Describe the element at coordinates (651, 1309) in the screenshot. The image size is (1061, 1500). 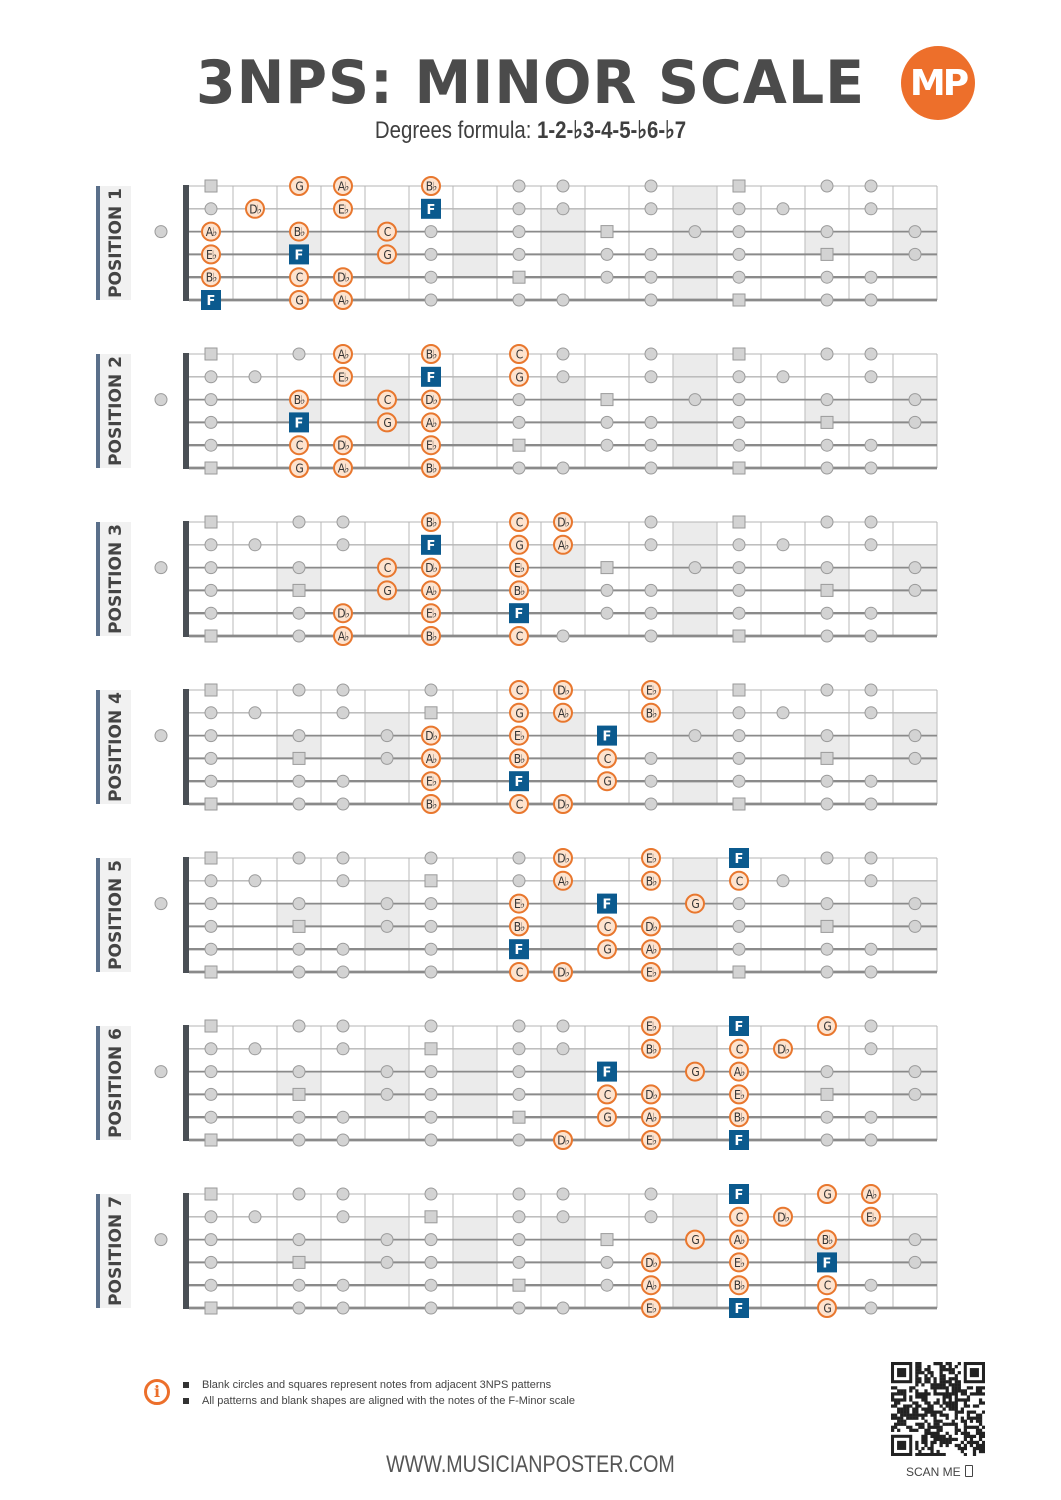
I see `scale-note-label: E♭` at that location.